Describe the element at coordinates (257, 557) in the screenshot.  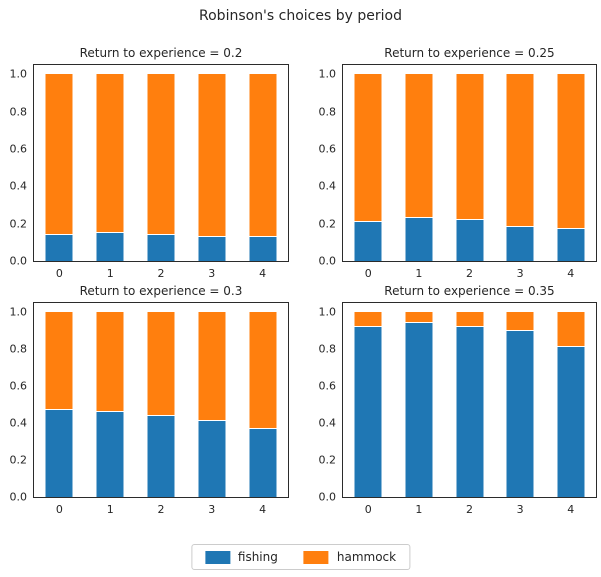
I see `legend-label-fishing: fishing` at that location.